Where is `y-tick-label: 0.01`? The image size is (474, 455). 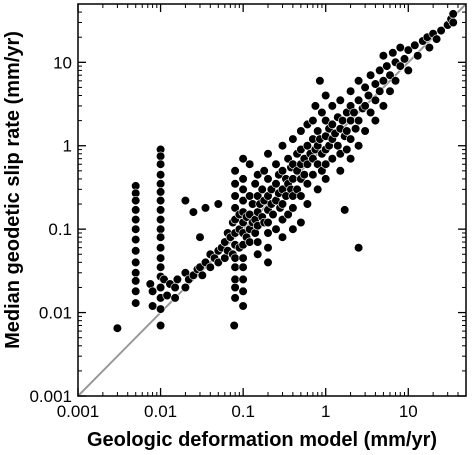
y-tick-label: 0.01 is located at coordinates (55, 313).